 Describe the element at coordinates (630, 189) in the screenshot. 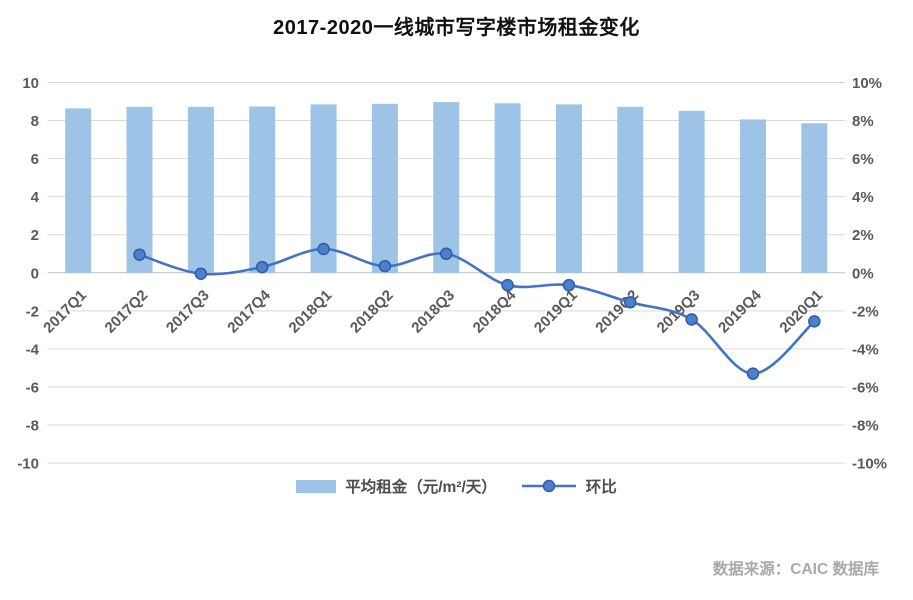

I see `bar-2019Q2` at that location.